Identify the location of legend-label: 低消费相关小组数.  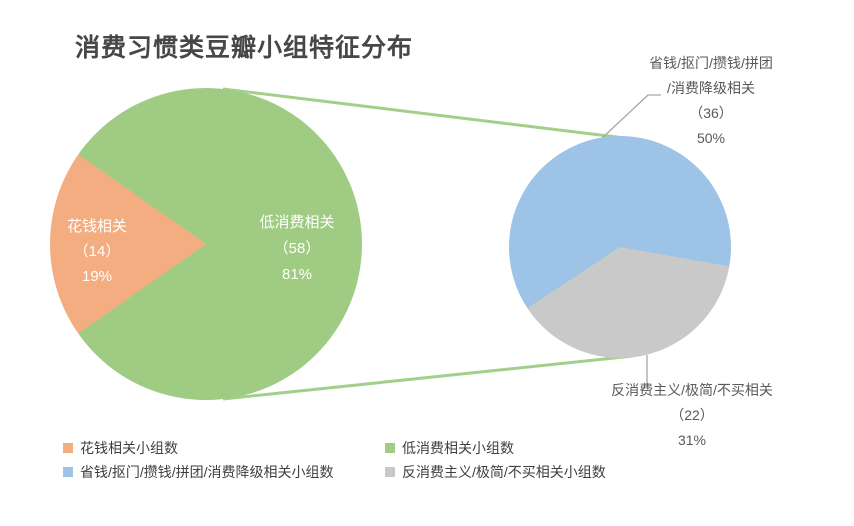
(458, 448).